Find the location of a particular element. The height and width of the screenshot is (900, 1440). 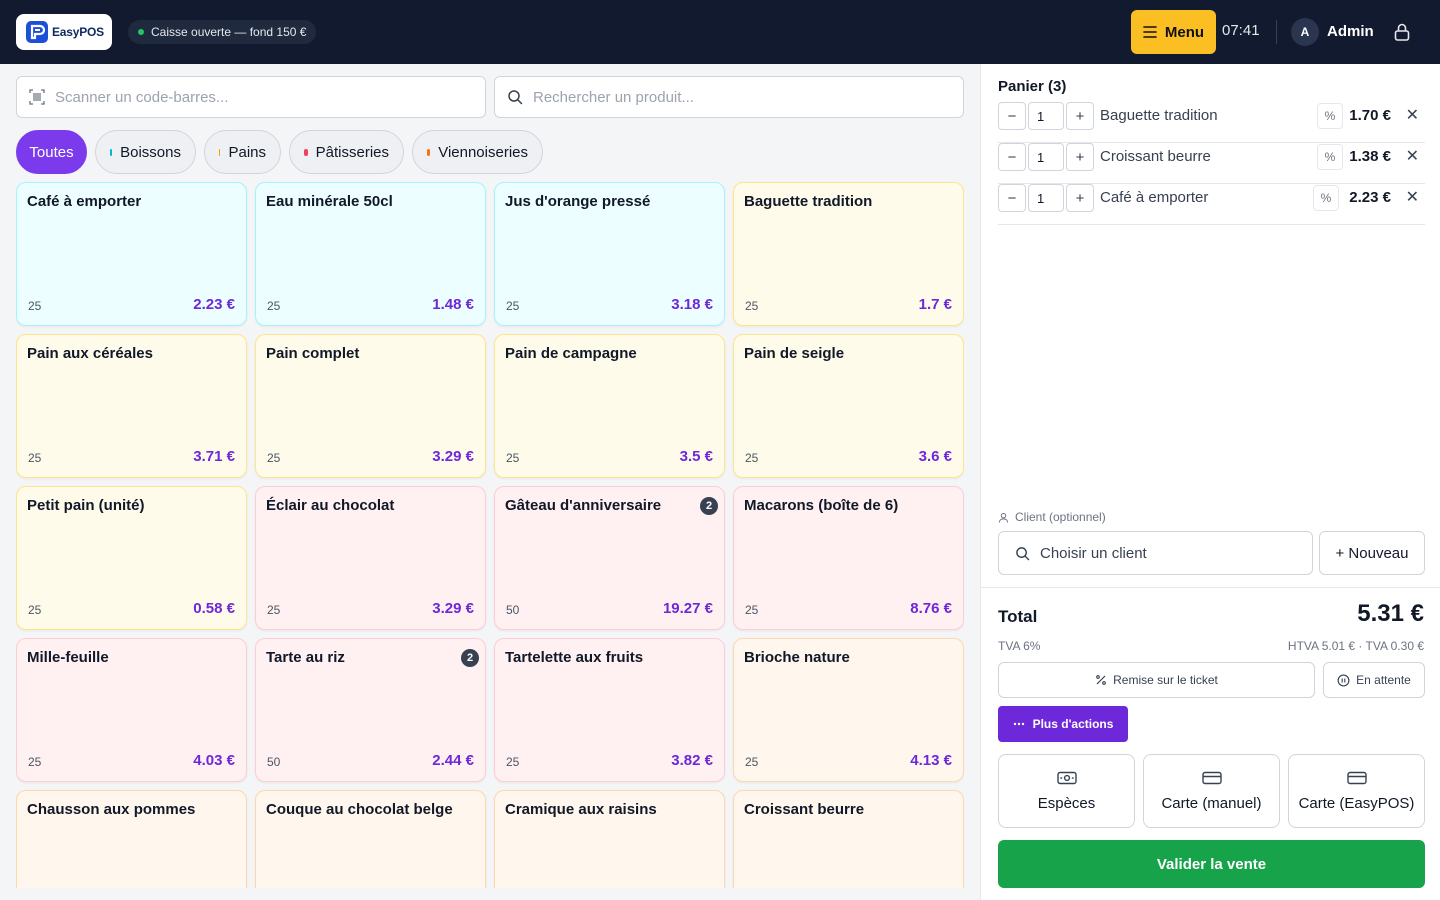

product-count-badge: 2 is located at coordinates (709, 506).